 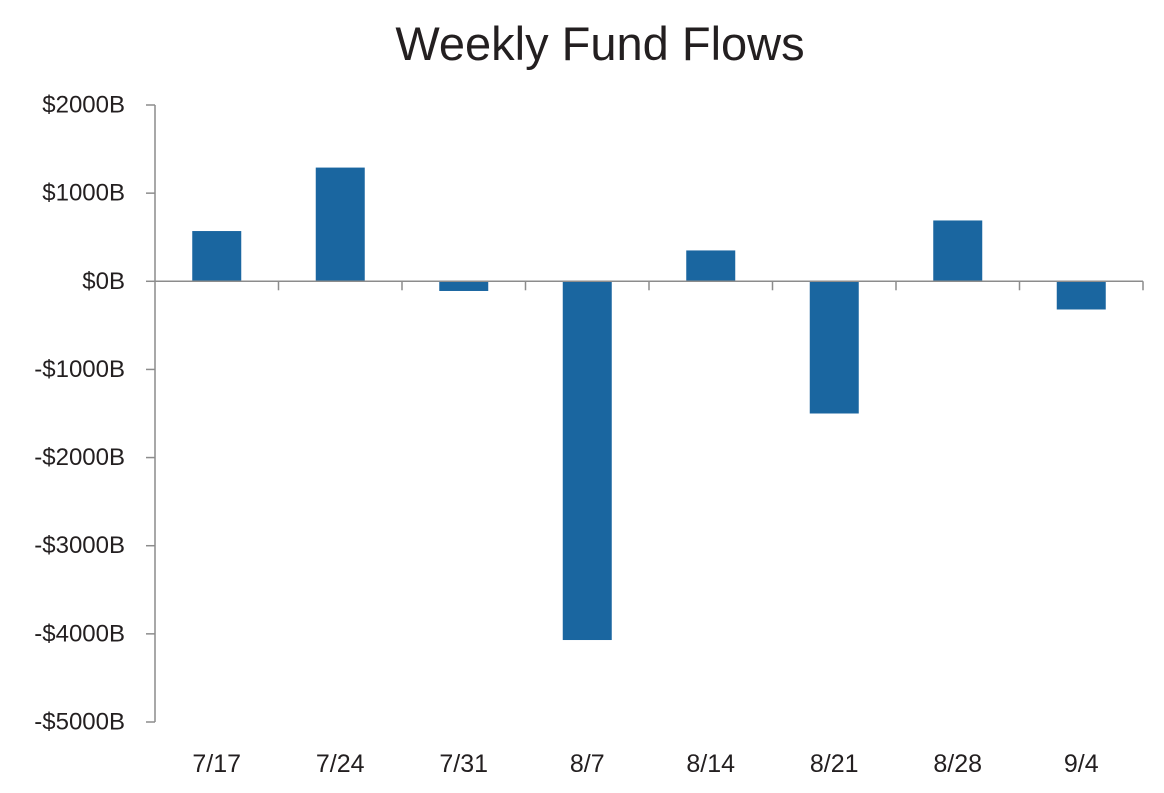 What do you see at coordinates (79, 722) in the screenshot?
I see `y-tick-label: -$5000B` at bounding box center [79, 722].